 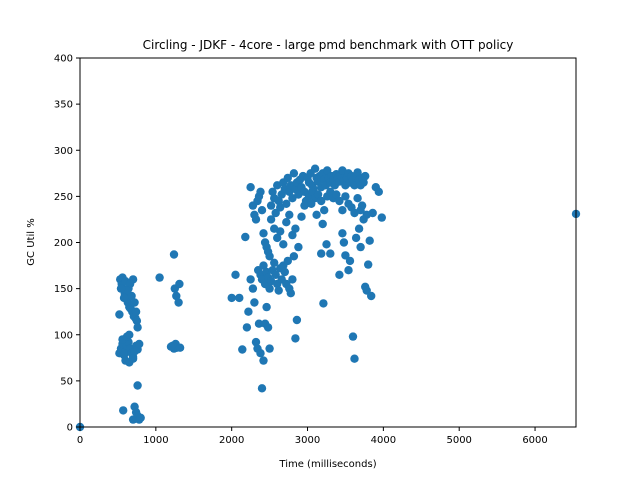 What do you see at coordinates (63, 197) in the screenshot?
I see `y-tick-label: 250` at bounding box center [63, 197].